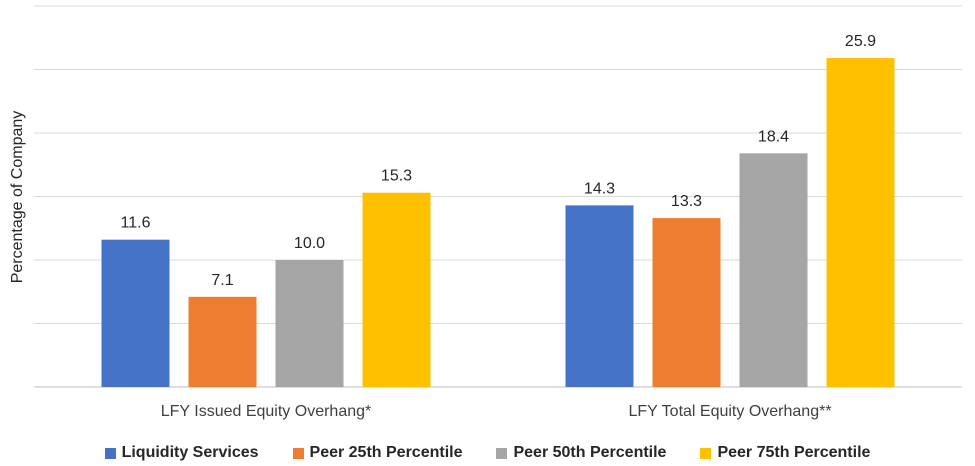 The width and height of the screenshot is (975, 466). Describe the element at coordinates (686, 201) in the screenshot. I see `data-label: 13.3` at that location.